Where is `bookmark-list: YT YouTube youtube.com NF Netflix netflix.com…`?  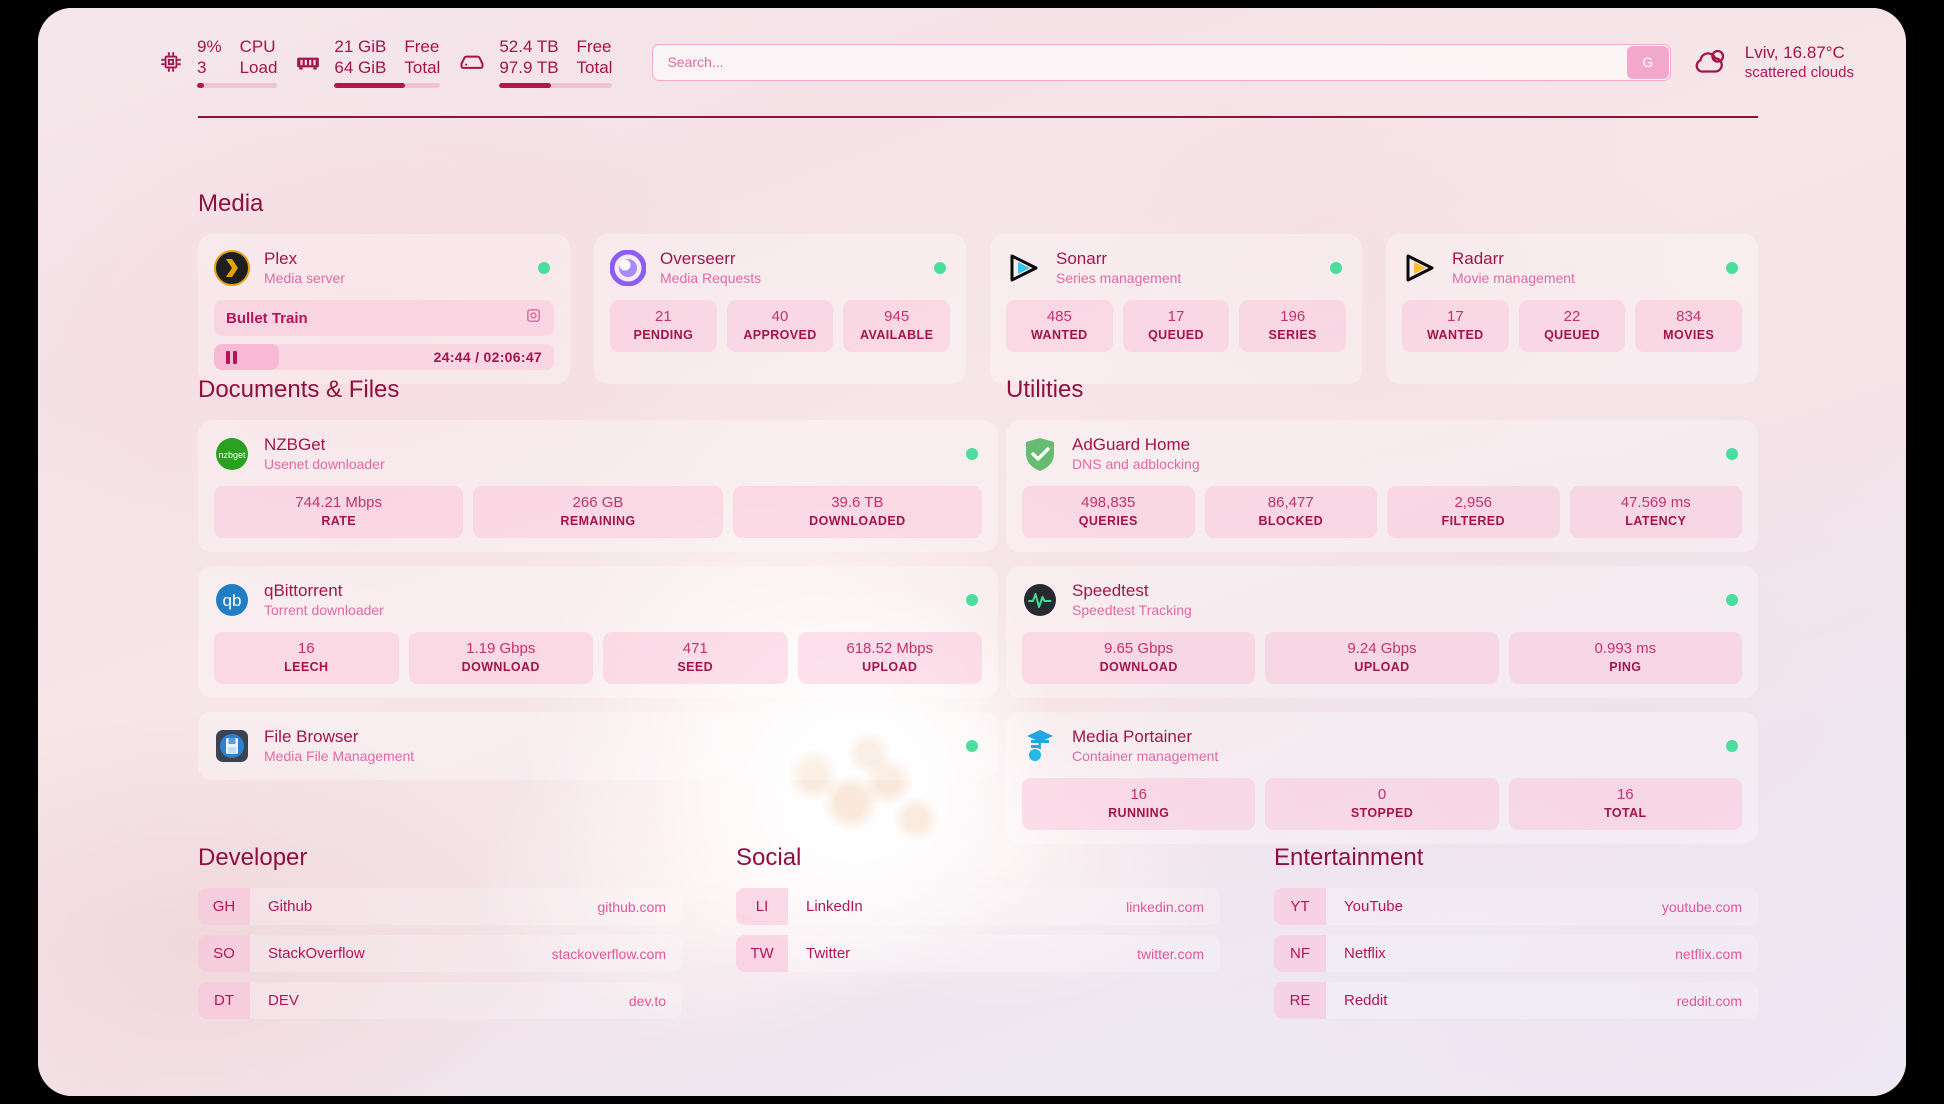 bookmark-list: YT YouTube youtube.com NF Netflix netflix.com… is located at coordinates (1516, 953).